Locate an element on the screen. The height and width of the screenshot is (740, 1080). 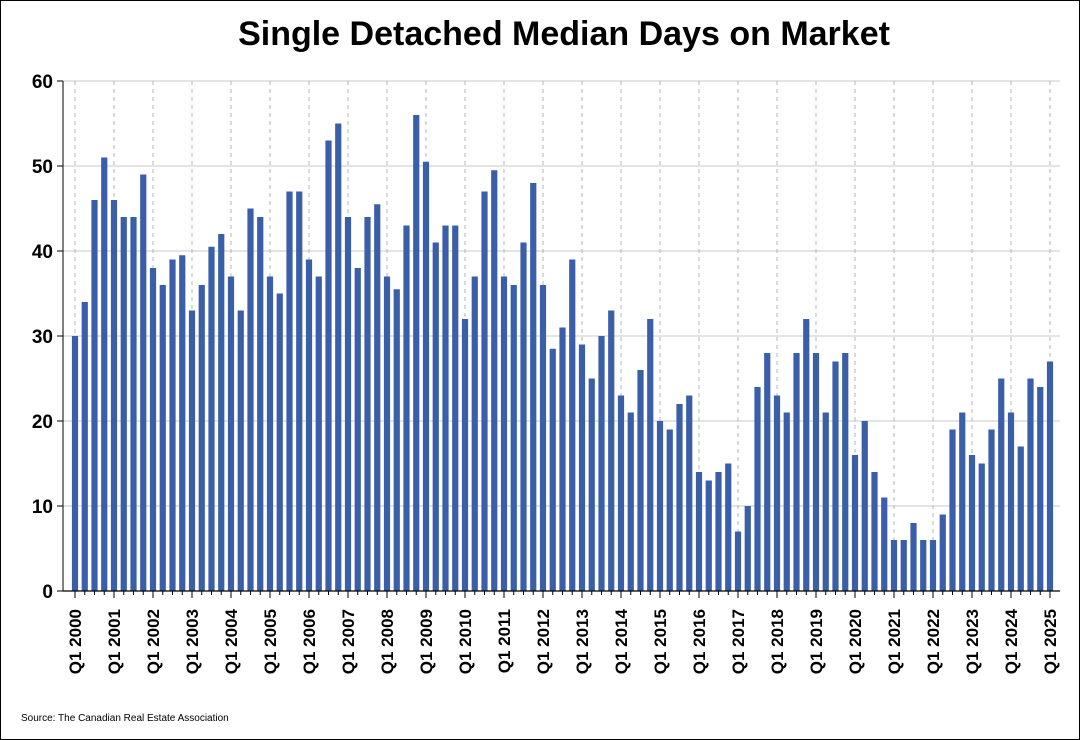
x-tick-label: Q1 2001 is located at coordinates (114, 641).